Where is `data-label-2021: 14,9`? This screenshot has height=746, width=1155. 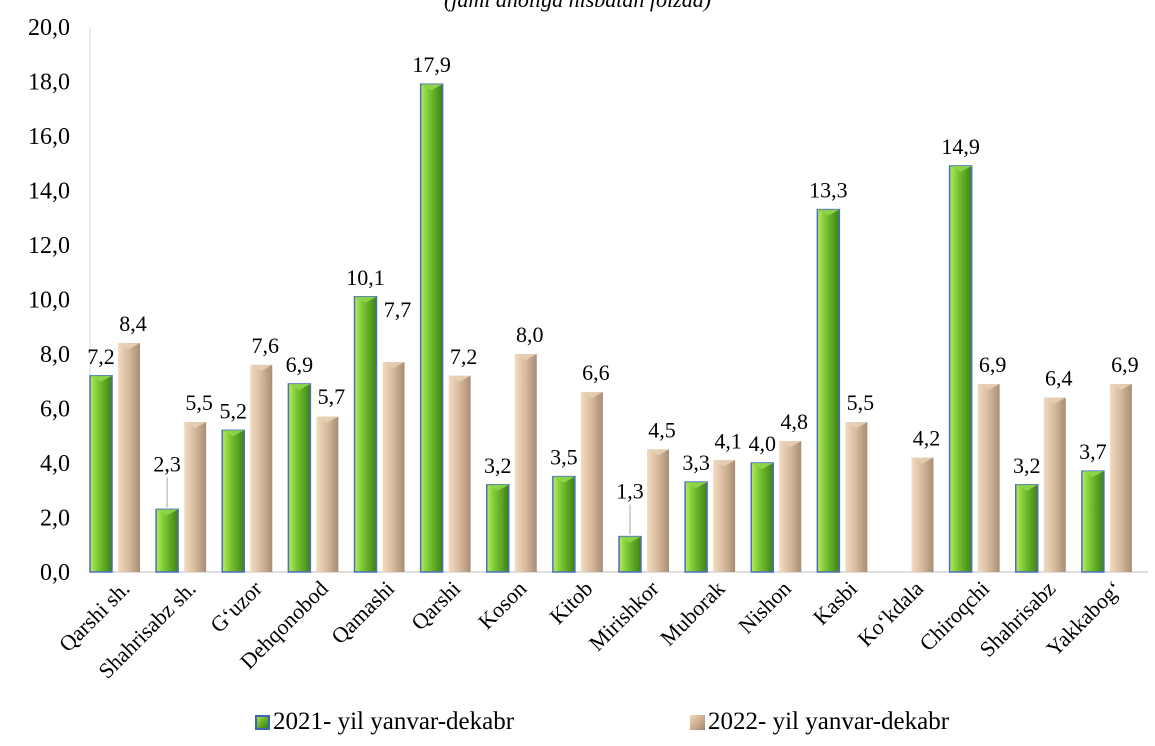 data-label-2021: 14,9 is located at coordinates (960, 146).